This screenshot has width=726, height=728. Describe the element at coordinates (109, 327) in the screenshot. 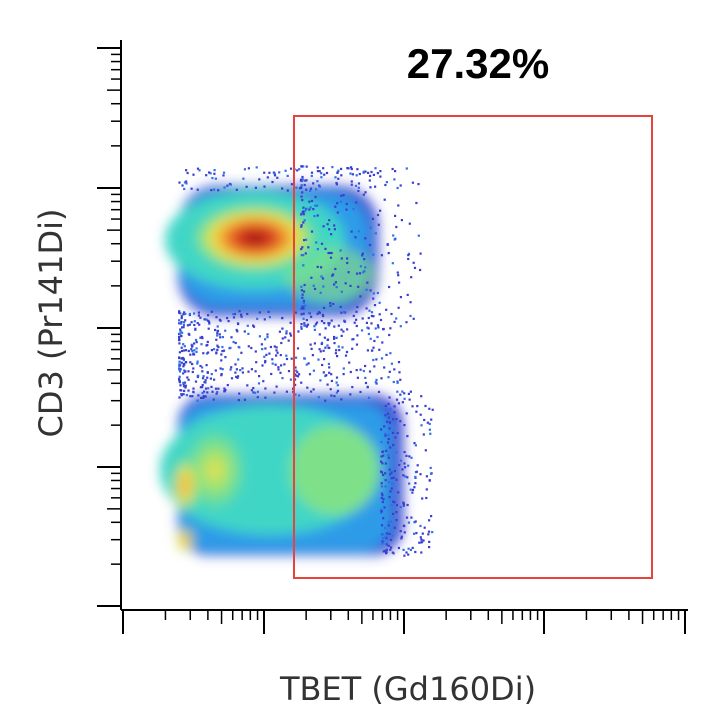

I see `y-axis-ticks` at that location.